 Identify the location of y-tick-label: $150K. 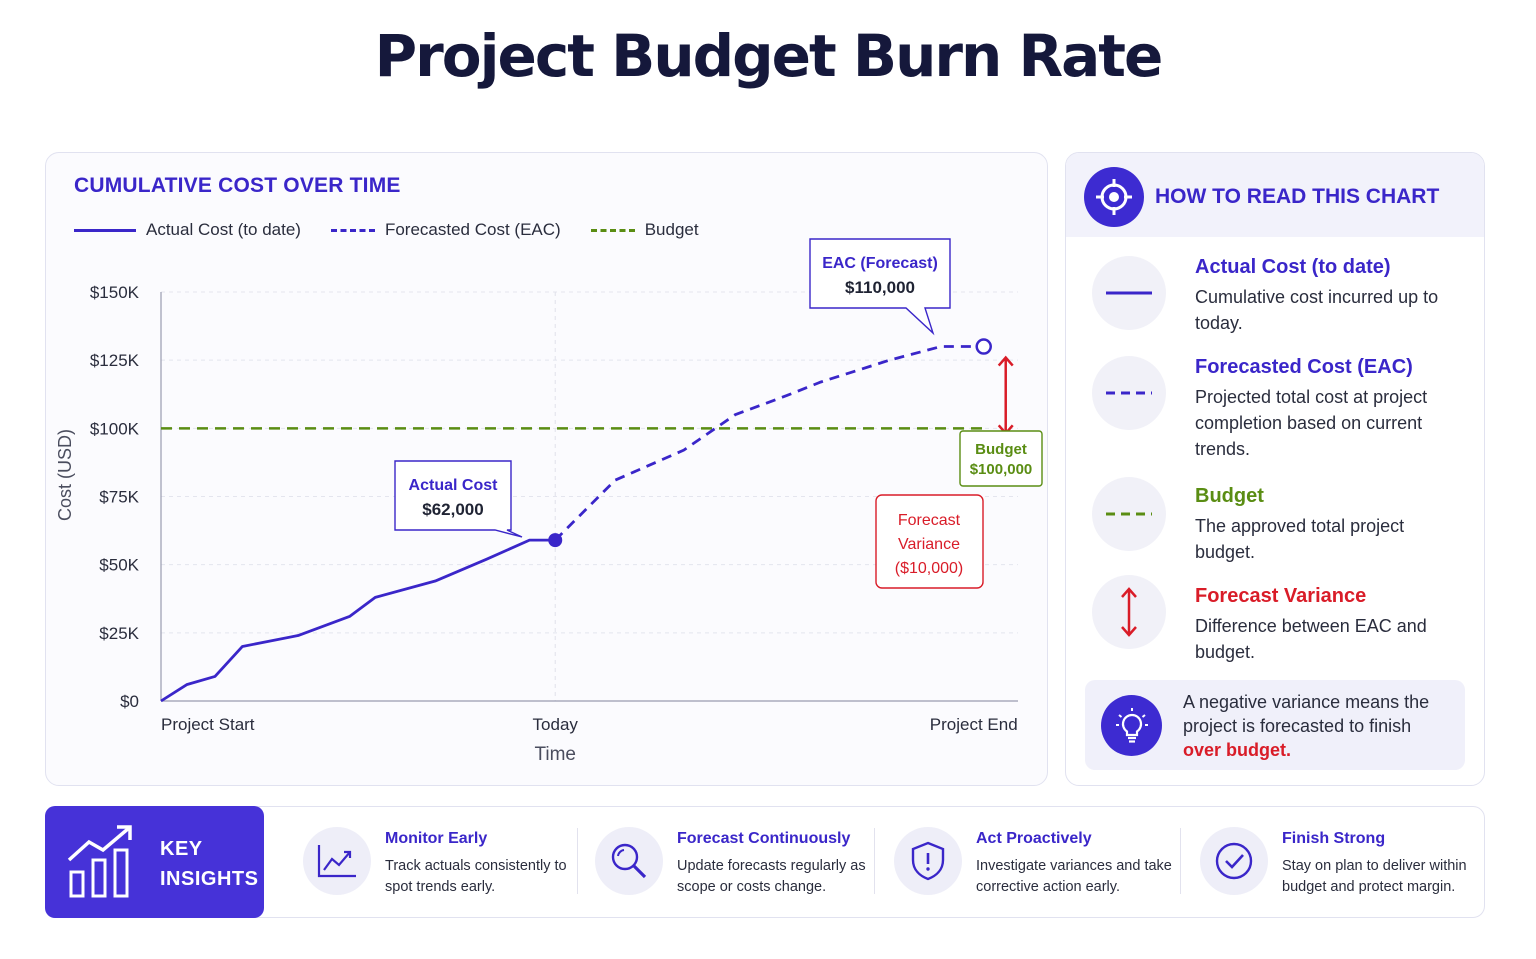
(115, 292).